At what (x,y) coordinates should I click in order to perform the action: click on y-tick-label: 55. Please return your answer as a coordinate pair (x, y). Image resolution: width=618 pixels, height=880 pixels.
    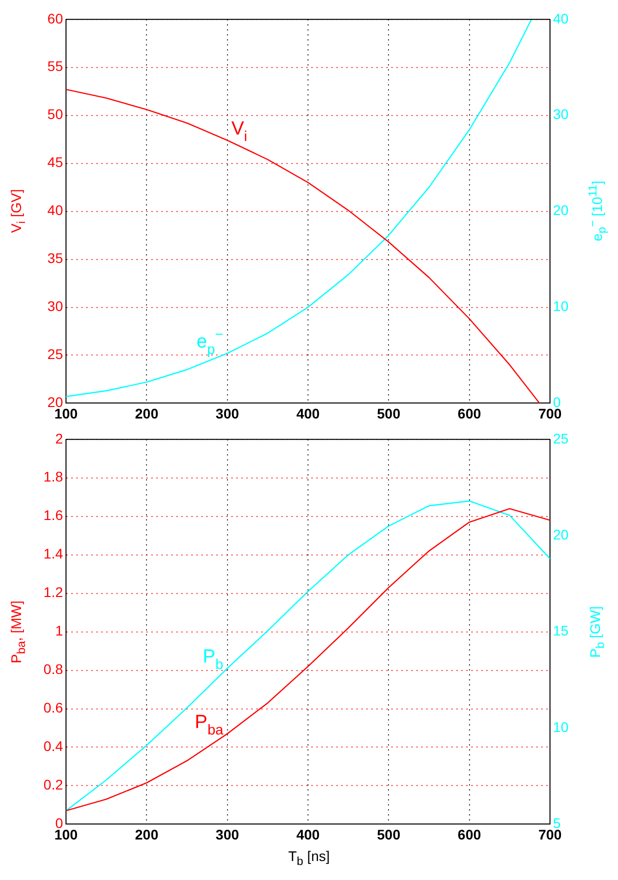
    Looking at the image, I should click on (55, 66).